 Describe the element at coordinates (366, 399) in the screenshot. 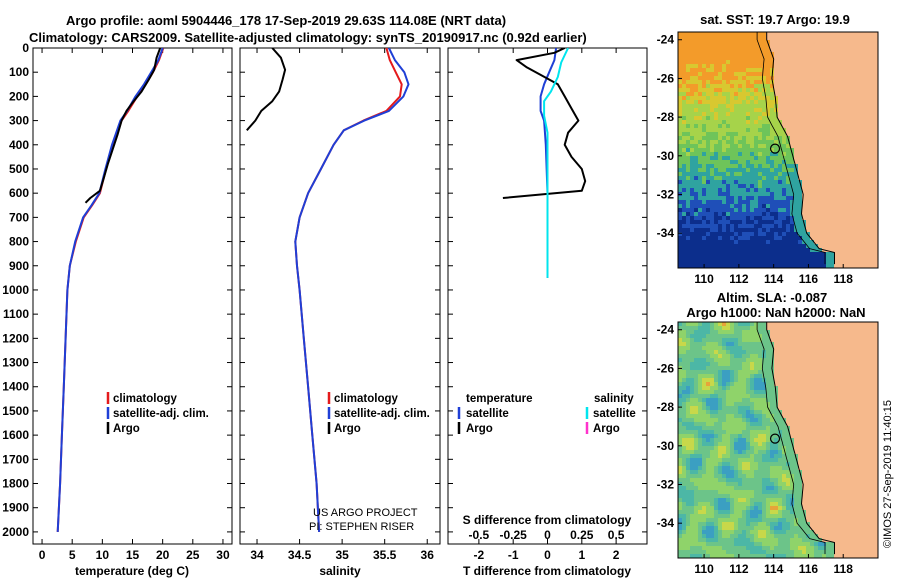

I see `legend-label-climatology: climatology` at that location.